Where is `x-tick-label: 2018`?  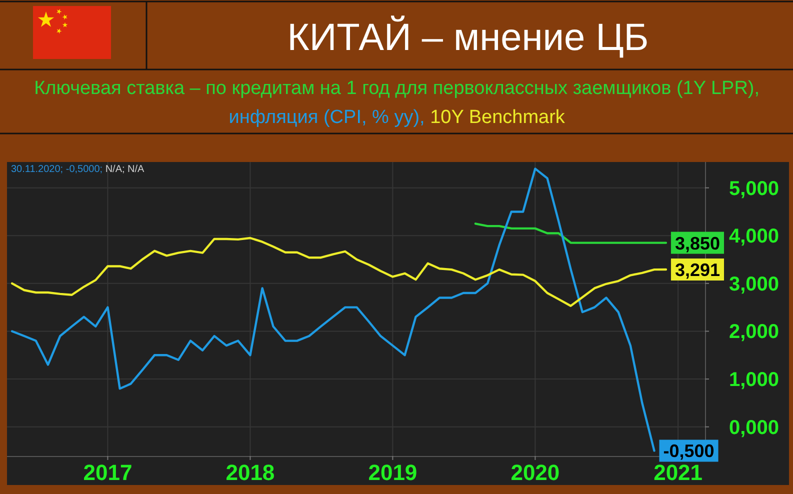 x-tick-label: 2018 is located at coordinates (250, 472).